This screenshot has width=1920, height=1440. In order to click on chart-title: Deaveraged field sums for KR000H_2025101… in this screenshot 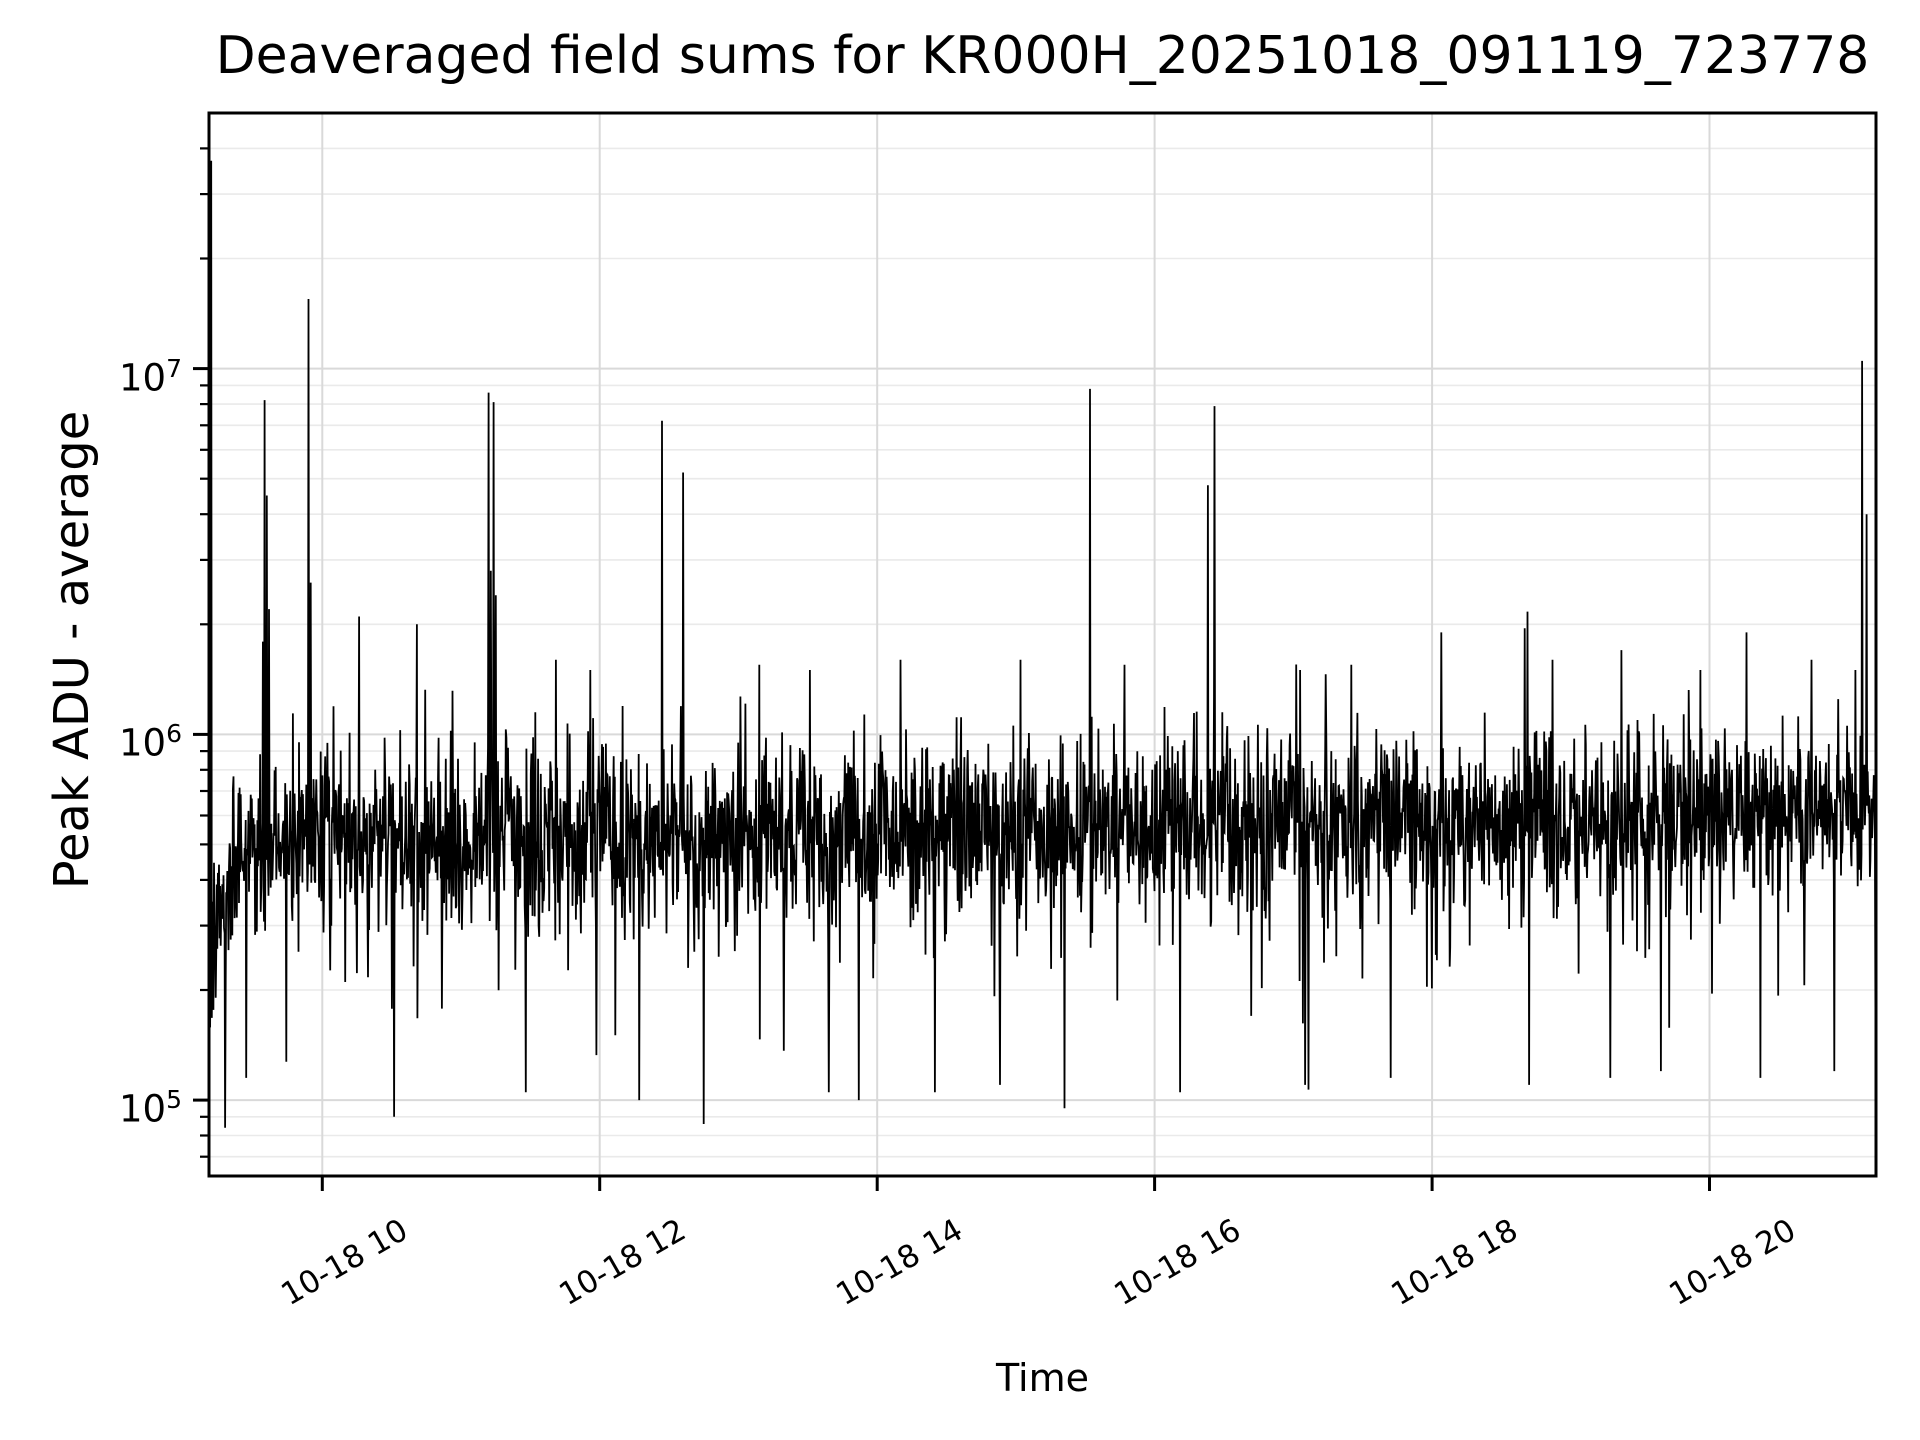, I will do `click(1042, 56)`.